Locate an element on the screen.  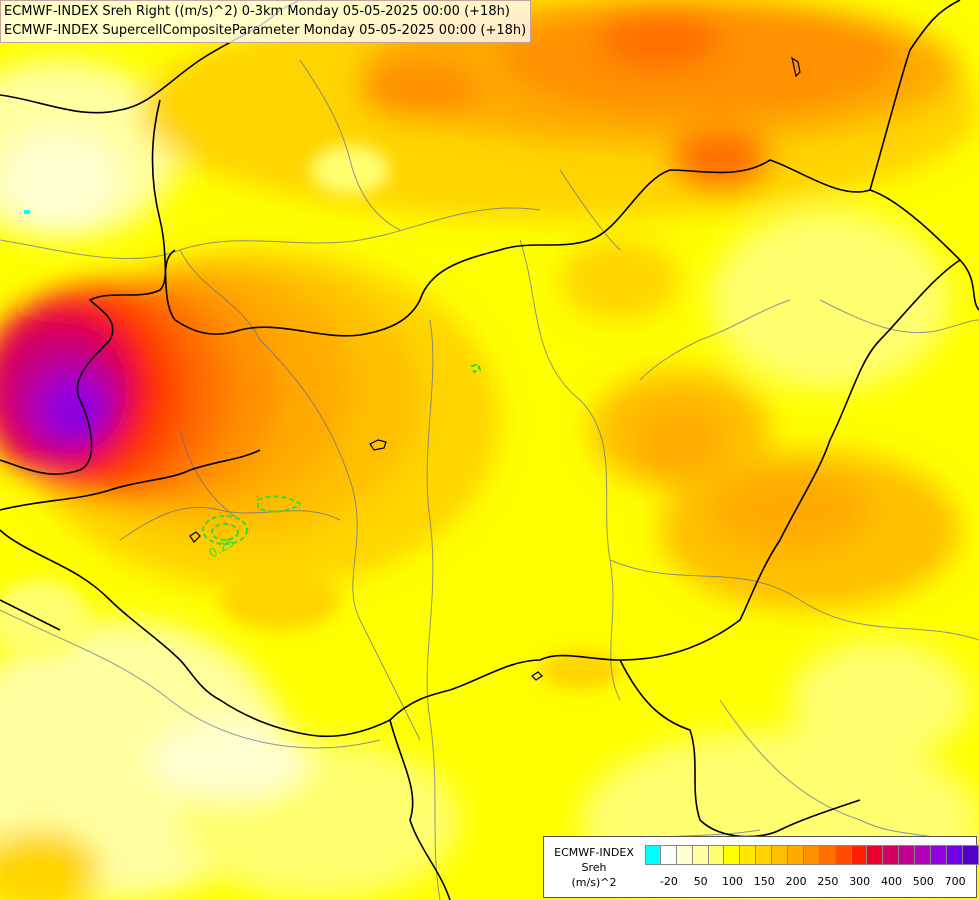
legend-line-3: (m/s)^2 is located at coordinates (594, 882).